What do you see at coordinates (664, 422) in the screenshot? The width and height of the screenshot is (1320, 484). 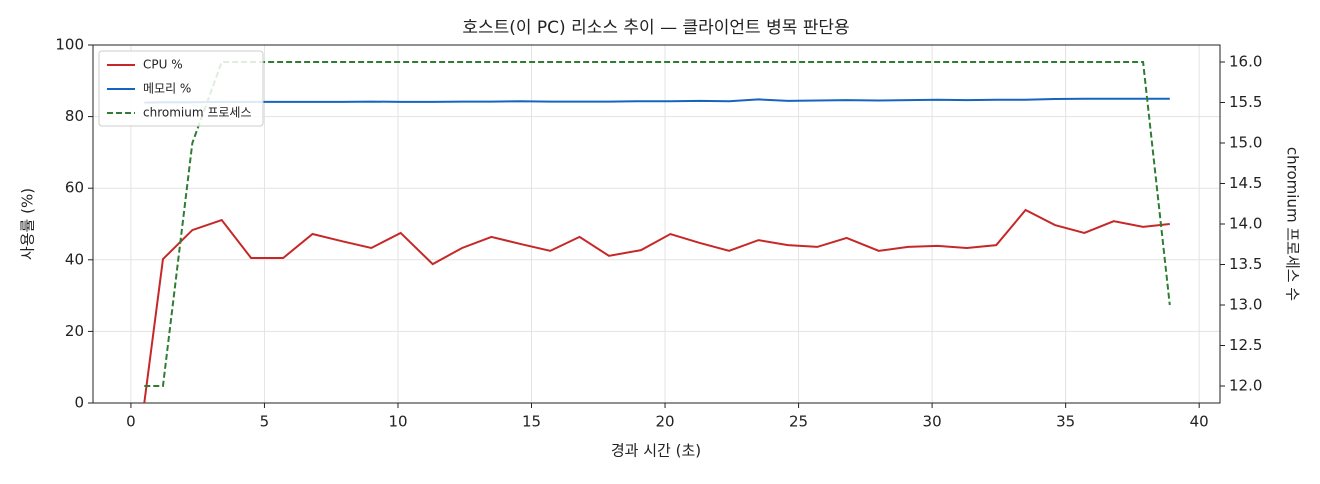 I see `x-tick-label: 20` at bounding box center [664, 422].